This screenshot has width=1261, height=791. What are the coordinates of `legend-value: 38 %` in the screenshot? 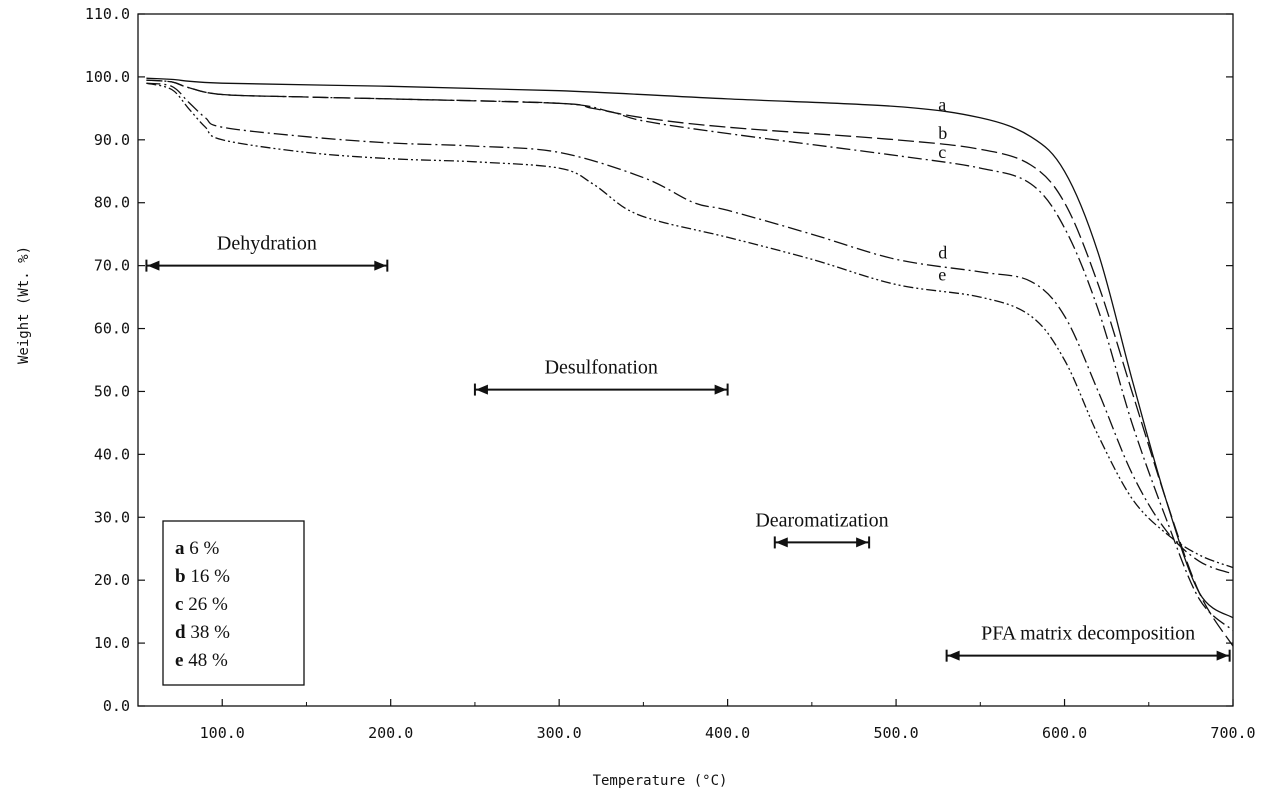 It's located at (210, 632).